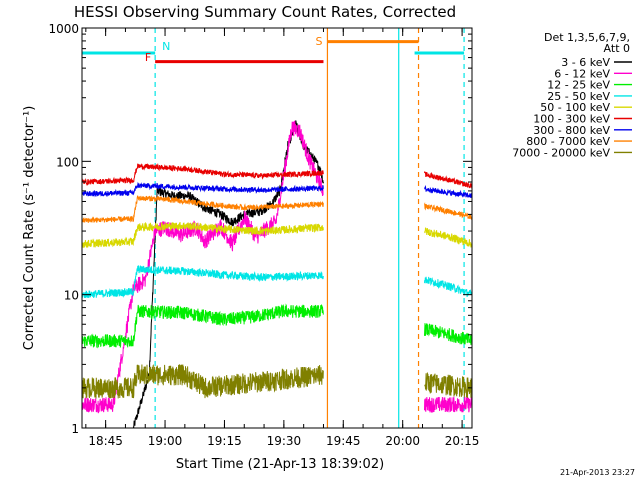  I want to click on footer-timestamp: 21-Apr-2013 23:27, so click(597, 472).